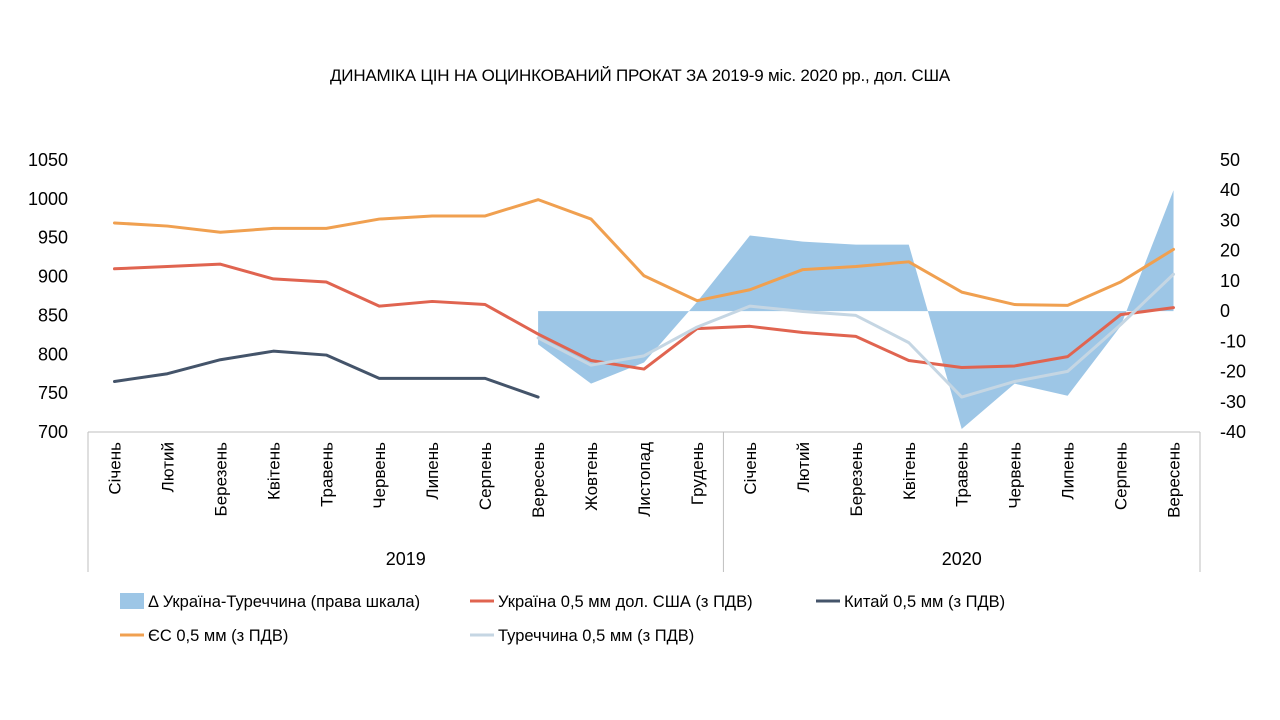  Describe the element at coordinates (218, 636) in the screenshot. I see `legend-label: ЄС 0,5 мм (з ПДВ)` at that location.